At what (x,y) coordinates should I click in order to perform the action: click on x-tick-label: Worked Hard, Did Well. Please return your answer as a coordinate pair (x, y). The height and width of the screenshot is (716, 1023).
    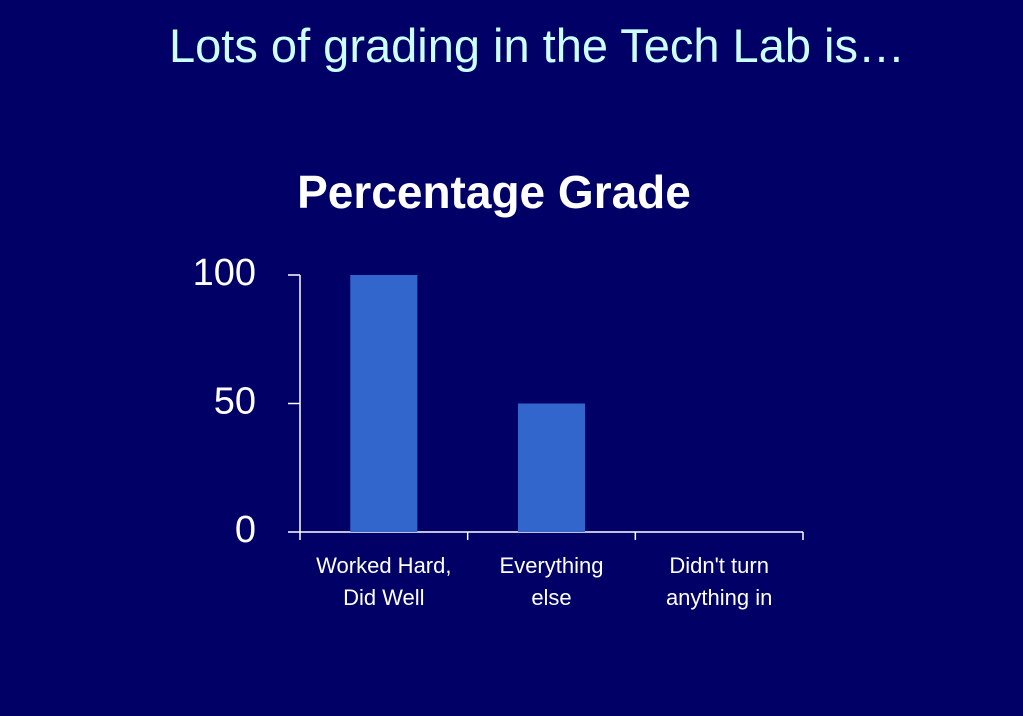
    Looking at the image, I should click on (384, 581).